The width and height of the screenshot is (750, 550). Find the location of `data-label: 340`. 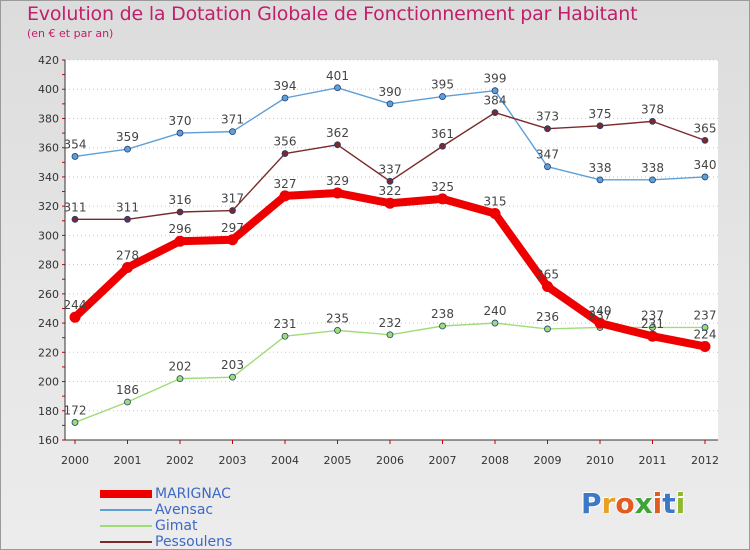

data-label: 340 is located at coordinates (705, 165).